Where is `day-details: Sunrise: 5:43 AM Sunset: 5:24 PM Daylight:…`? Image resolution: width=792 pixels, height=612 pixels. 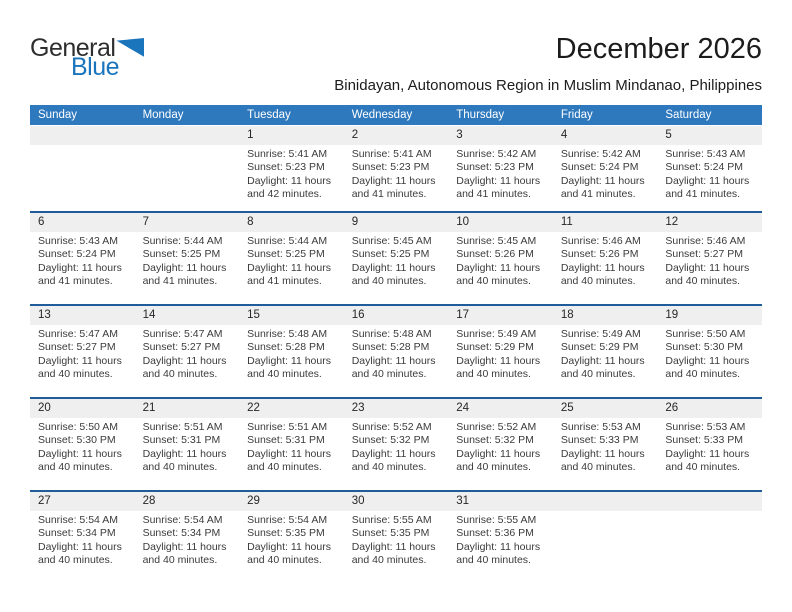 day-details: Sunrise: 5:43 AM Sunset: 5:24 PM Daylight:… is located at coordinates (709, 173).